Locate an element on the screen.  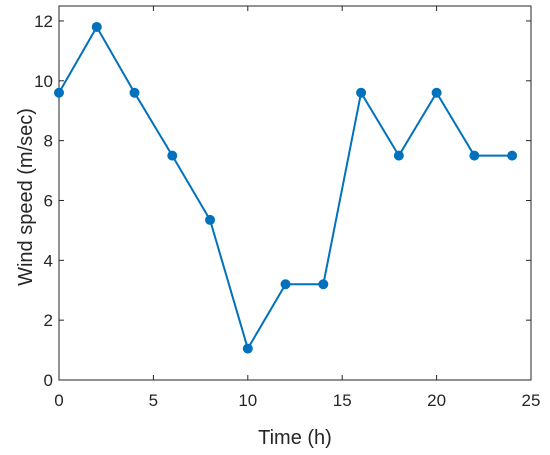
y-tick-label: 4 is located at coordinates (48, 260).